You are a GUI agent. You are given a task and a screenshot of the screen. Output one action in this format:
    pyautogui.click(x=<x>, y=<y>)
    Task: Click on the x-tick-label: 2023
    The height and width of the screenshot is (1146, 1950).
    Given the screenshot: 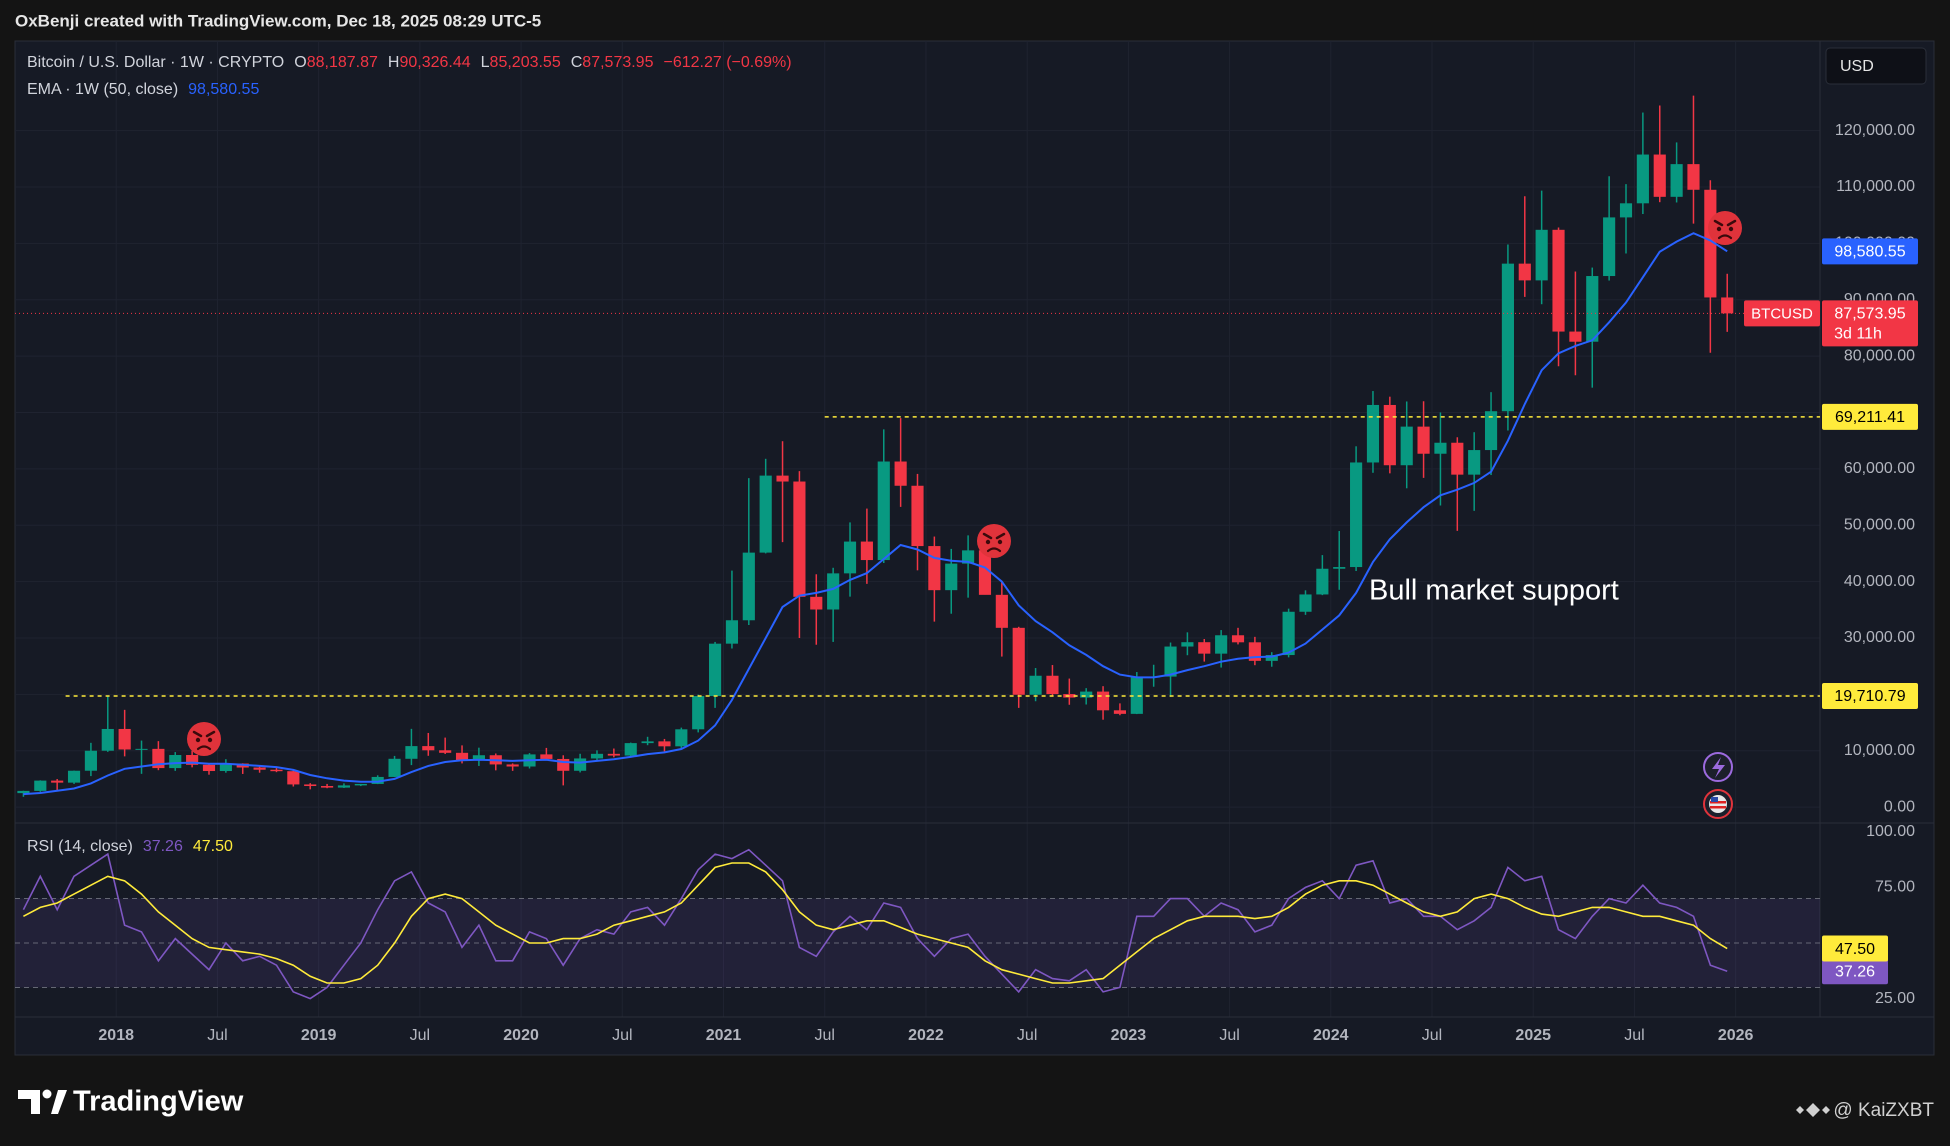 What is the action you would take?
    pyautogui.click(x=1129, y=1035)
    